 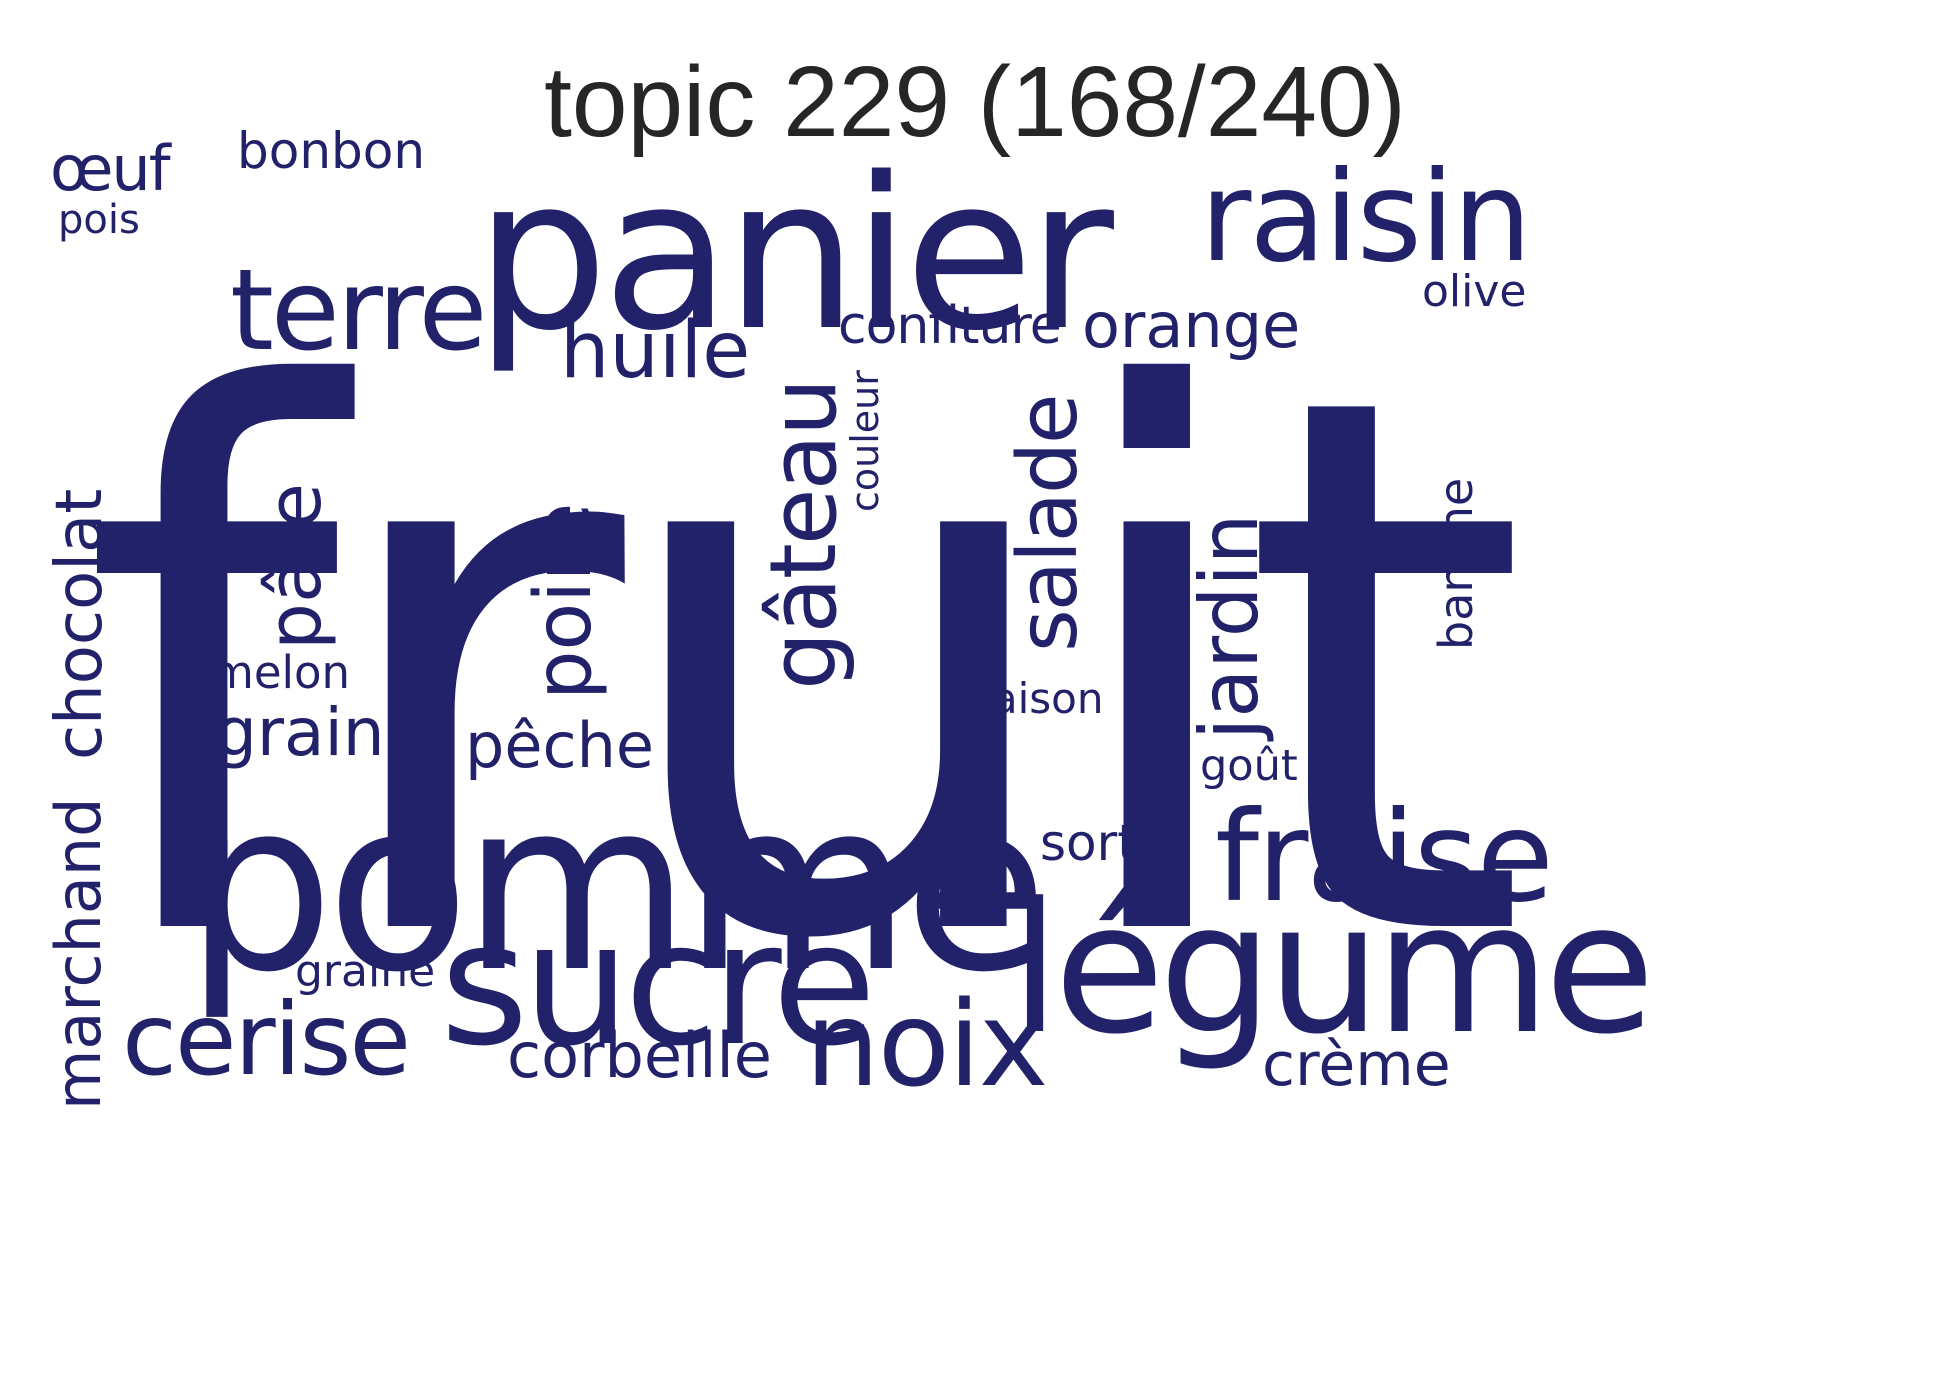 I want to click on word-panier: panier, so click(x=794, y=254).